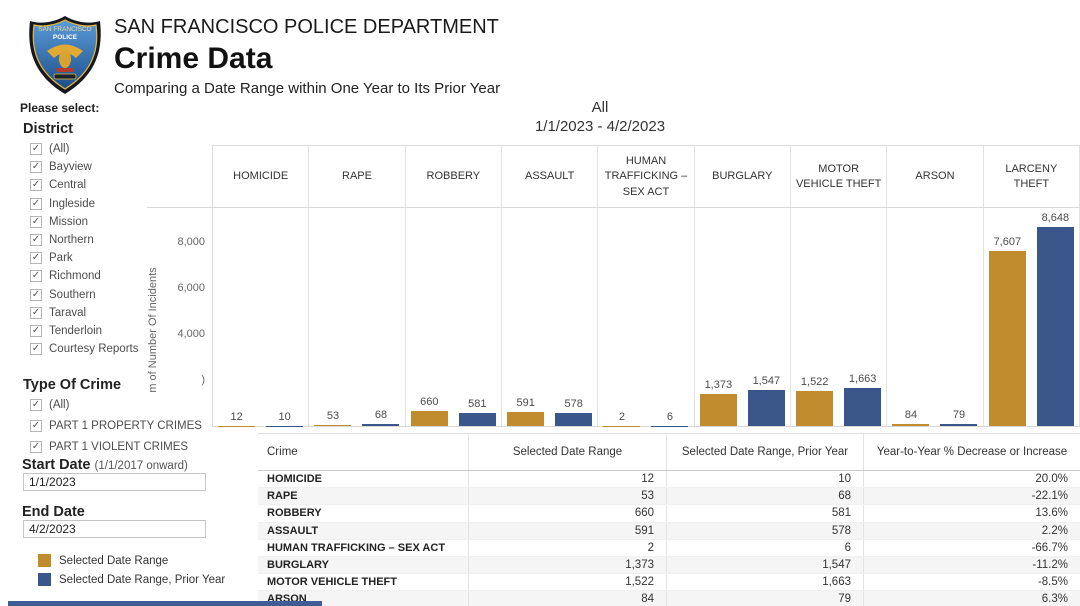 This screenshot has width=1080, height=606. I want to click on district-option-central: ✓ Central, so click(84, 185).